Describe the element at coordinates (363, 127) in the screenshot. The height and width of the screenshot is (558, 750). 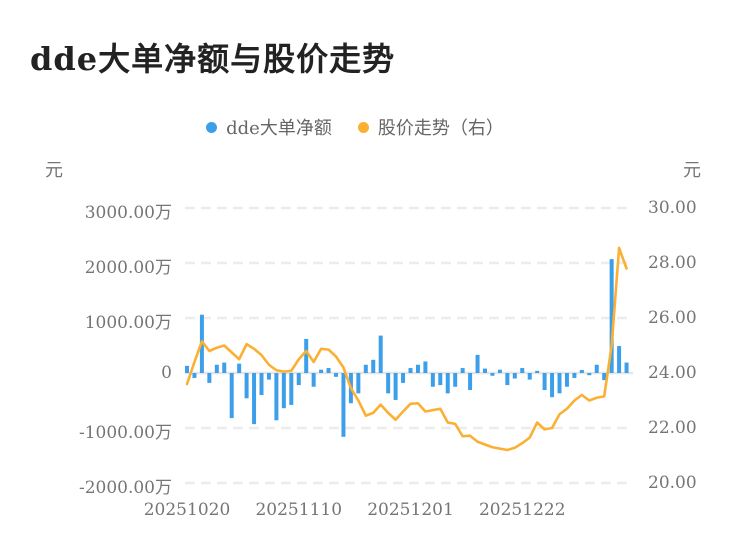
I see `legend-dot-orange-icon` at that location.